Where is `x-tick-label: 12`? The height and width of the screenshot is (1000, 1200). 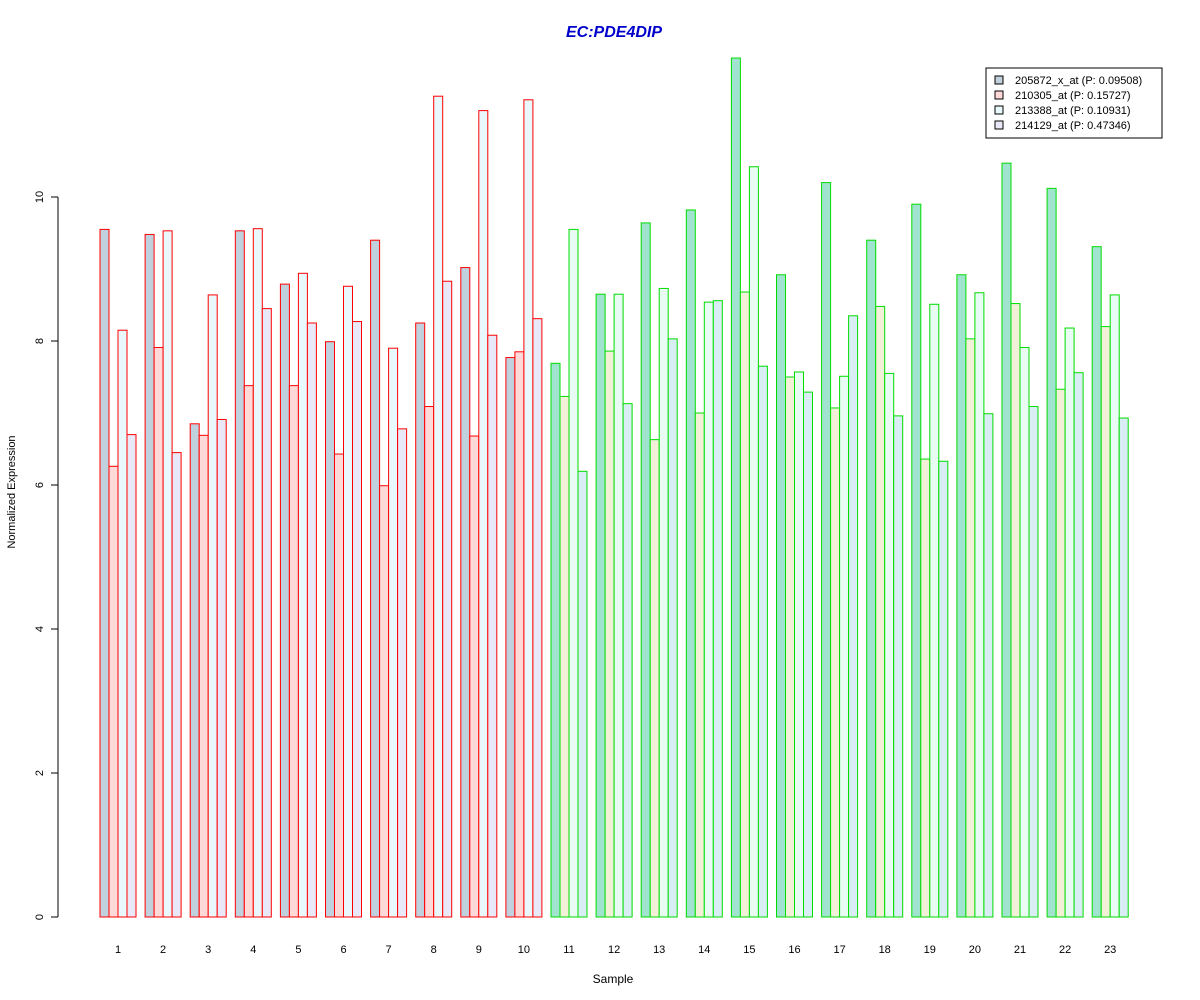
x-tick-label: 12 is located at coordinates (614, 950).